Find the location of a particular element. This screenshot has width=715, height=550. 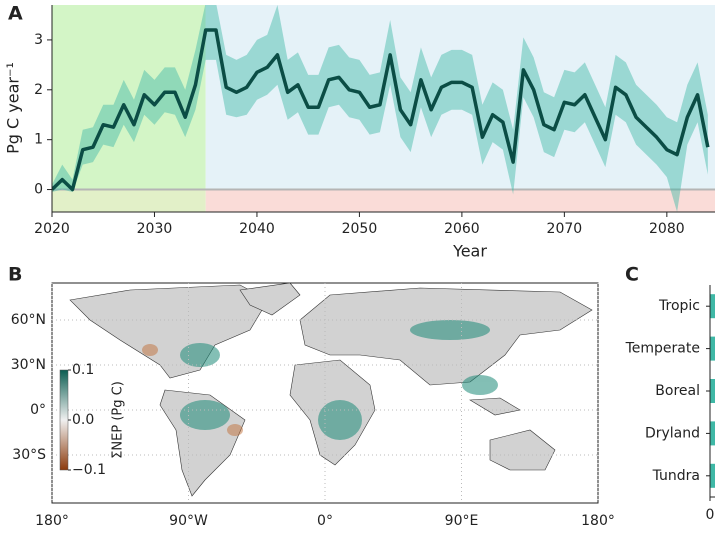

x-tick-label: 2080 is located at coordinates (667, 229).